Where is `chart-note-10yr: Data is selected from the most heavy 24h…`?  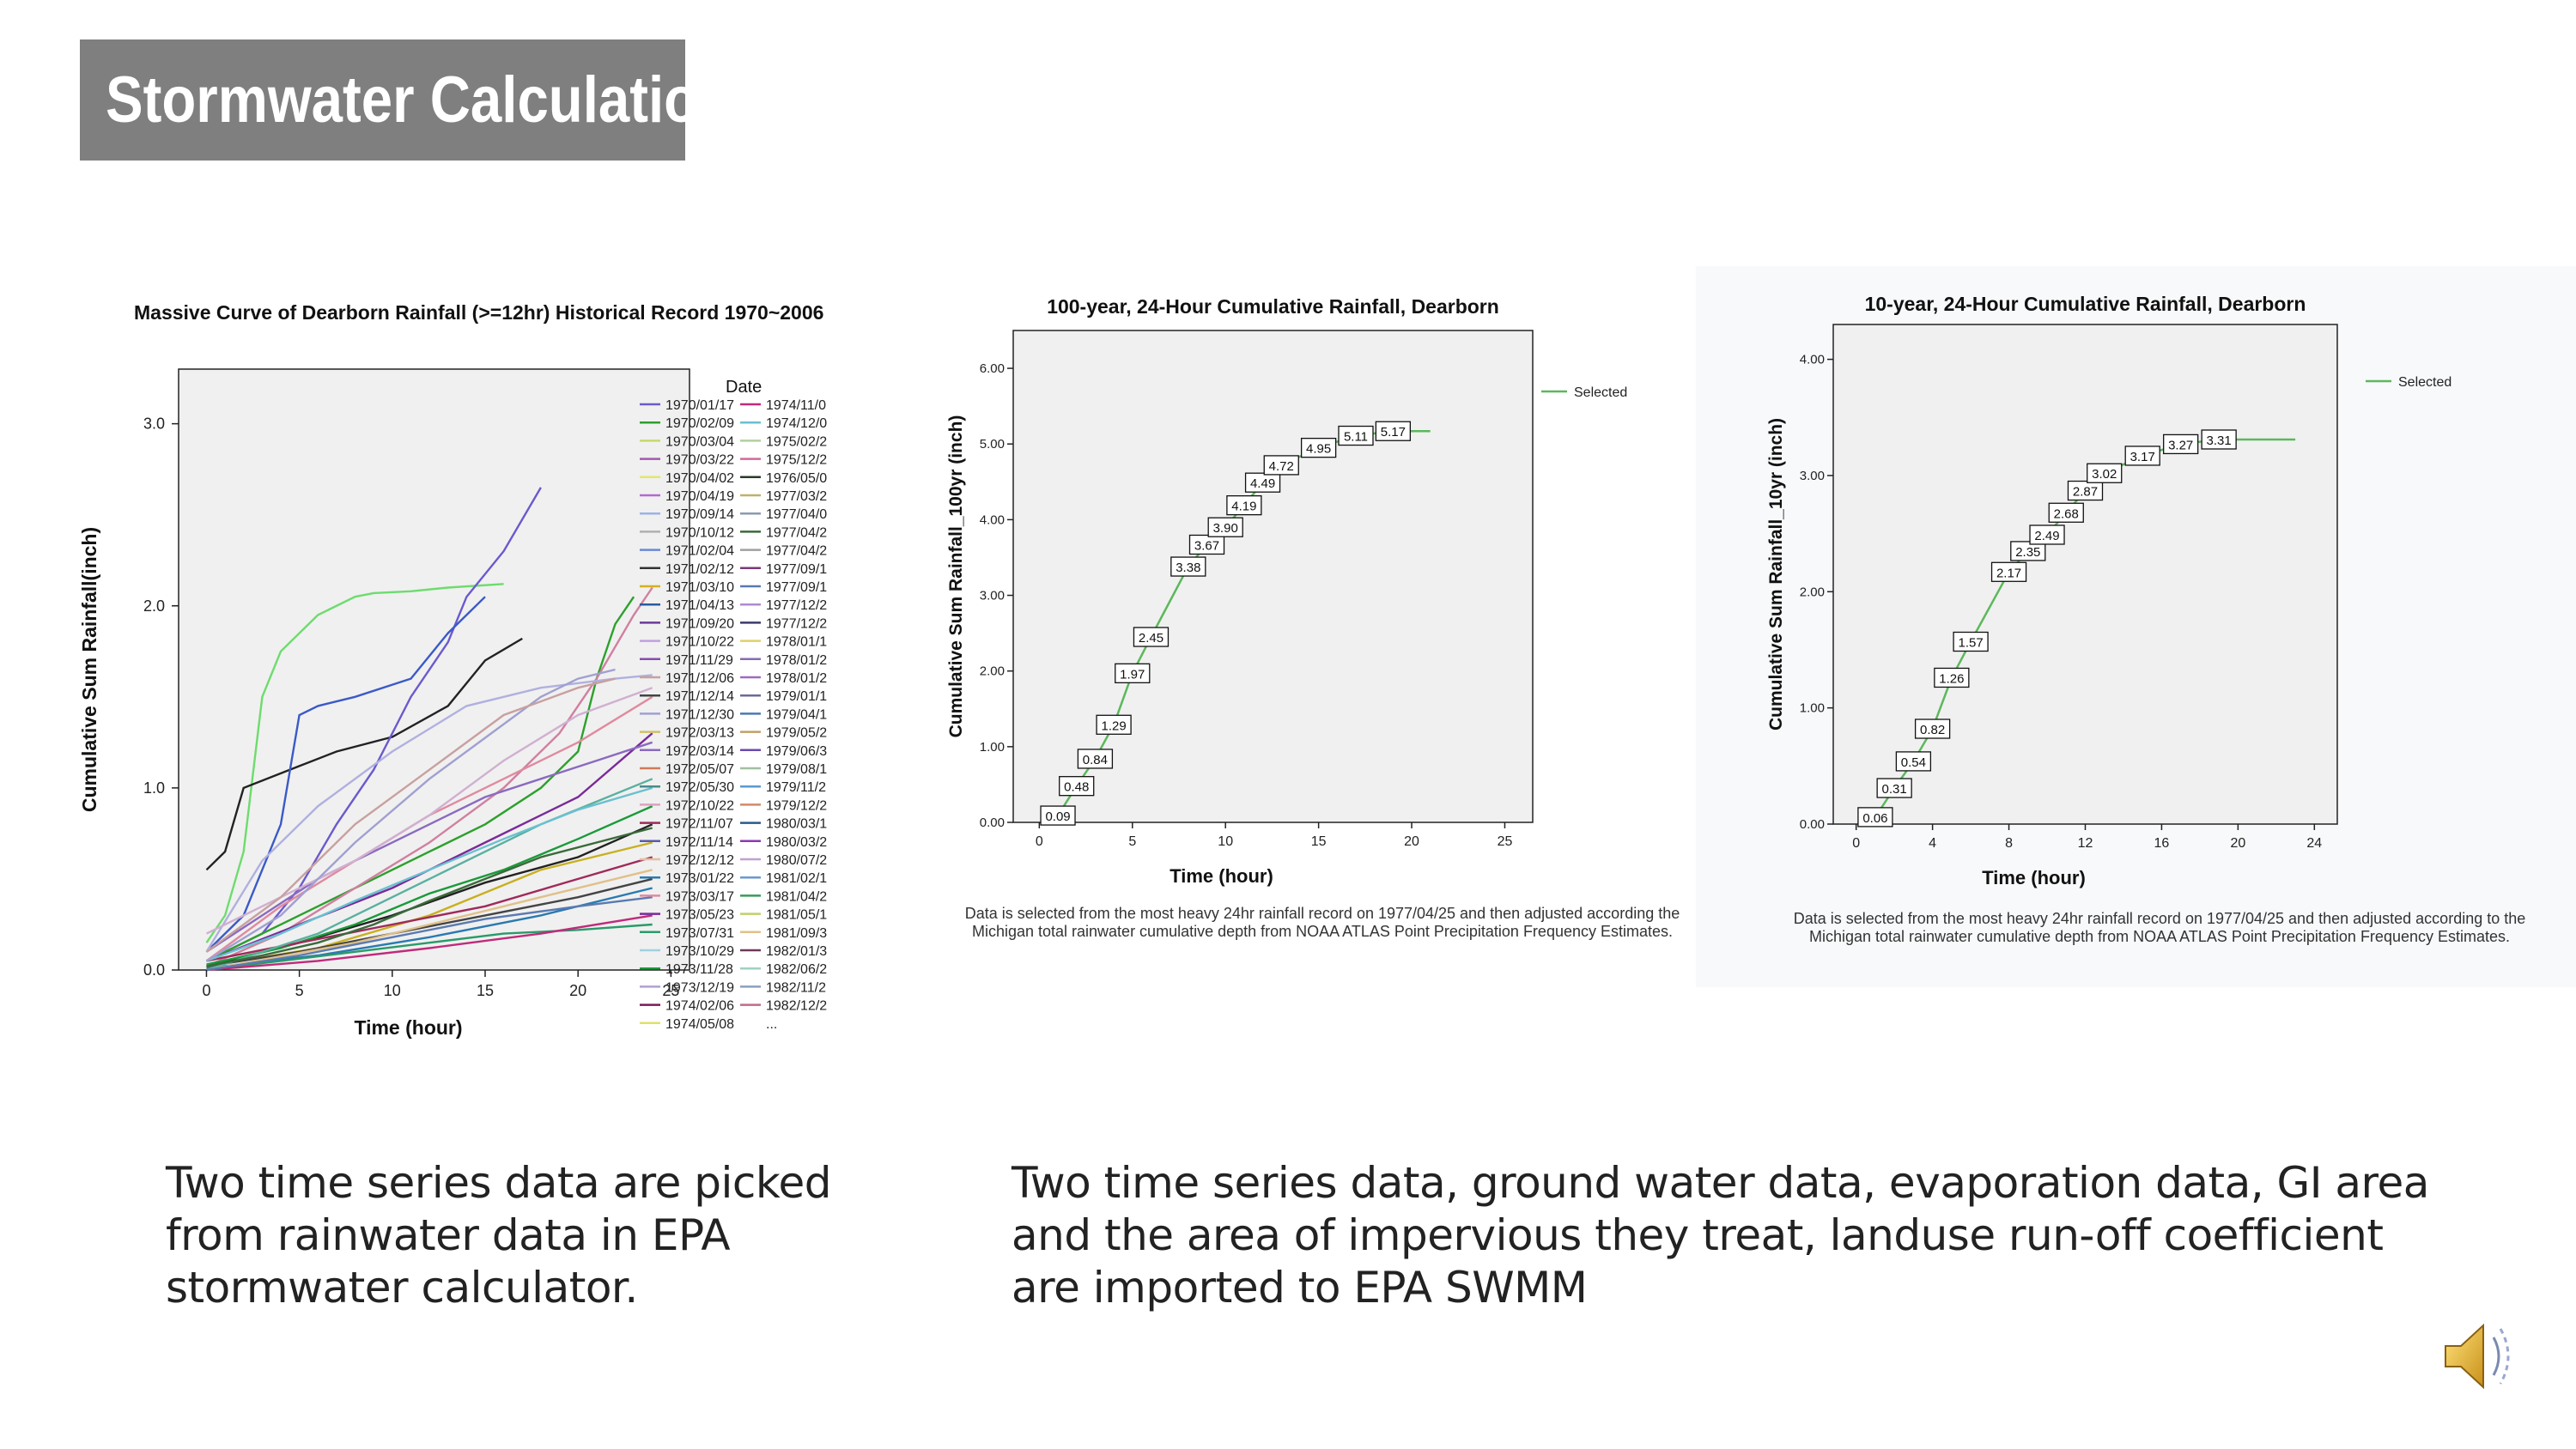 chart-note-10yr: Data is selected from the most heavy 24h… is located at coordinates (2159, 927).